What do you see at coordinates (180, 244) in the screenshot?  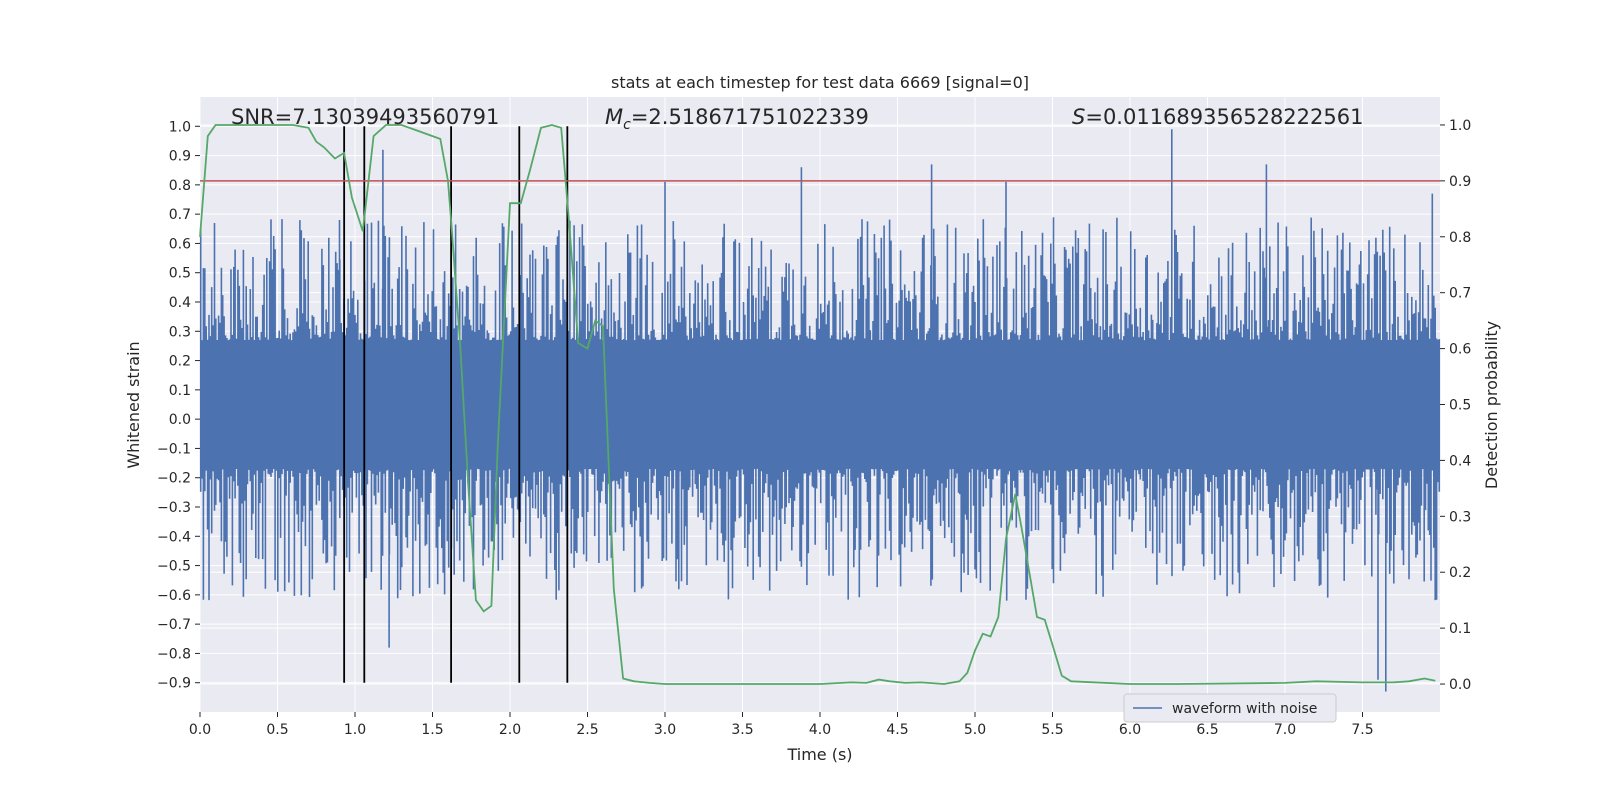 I see `left-y-tick-label: 0.6` at bounding box center [180, 244].